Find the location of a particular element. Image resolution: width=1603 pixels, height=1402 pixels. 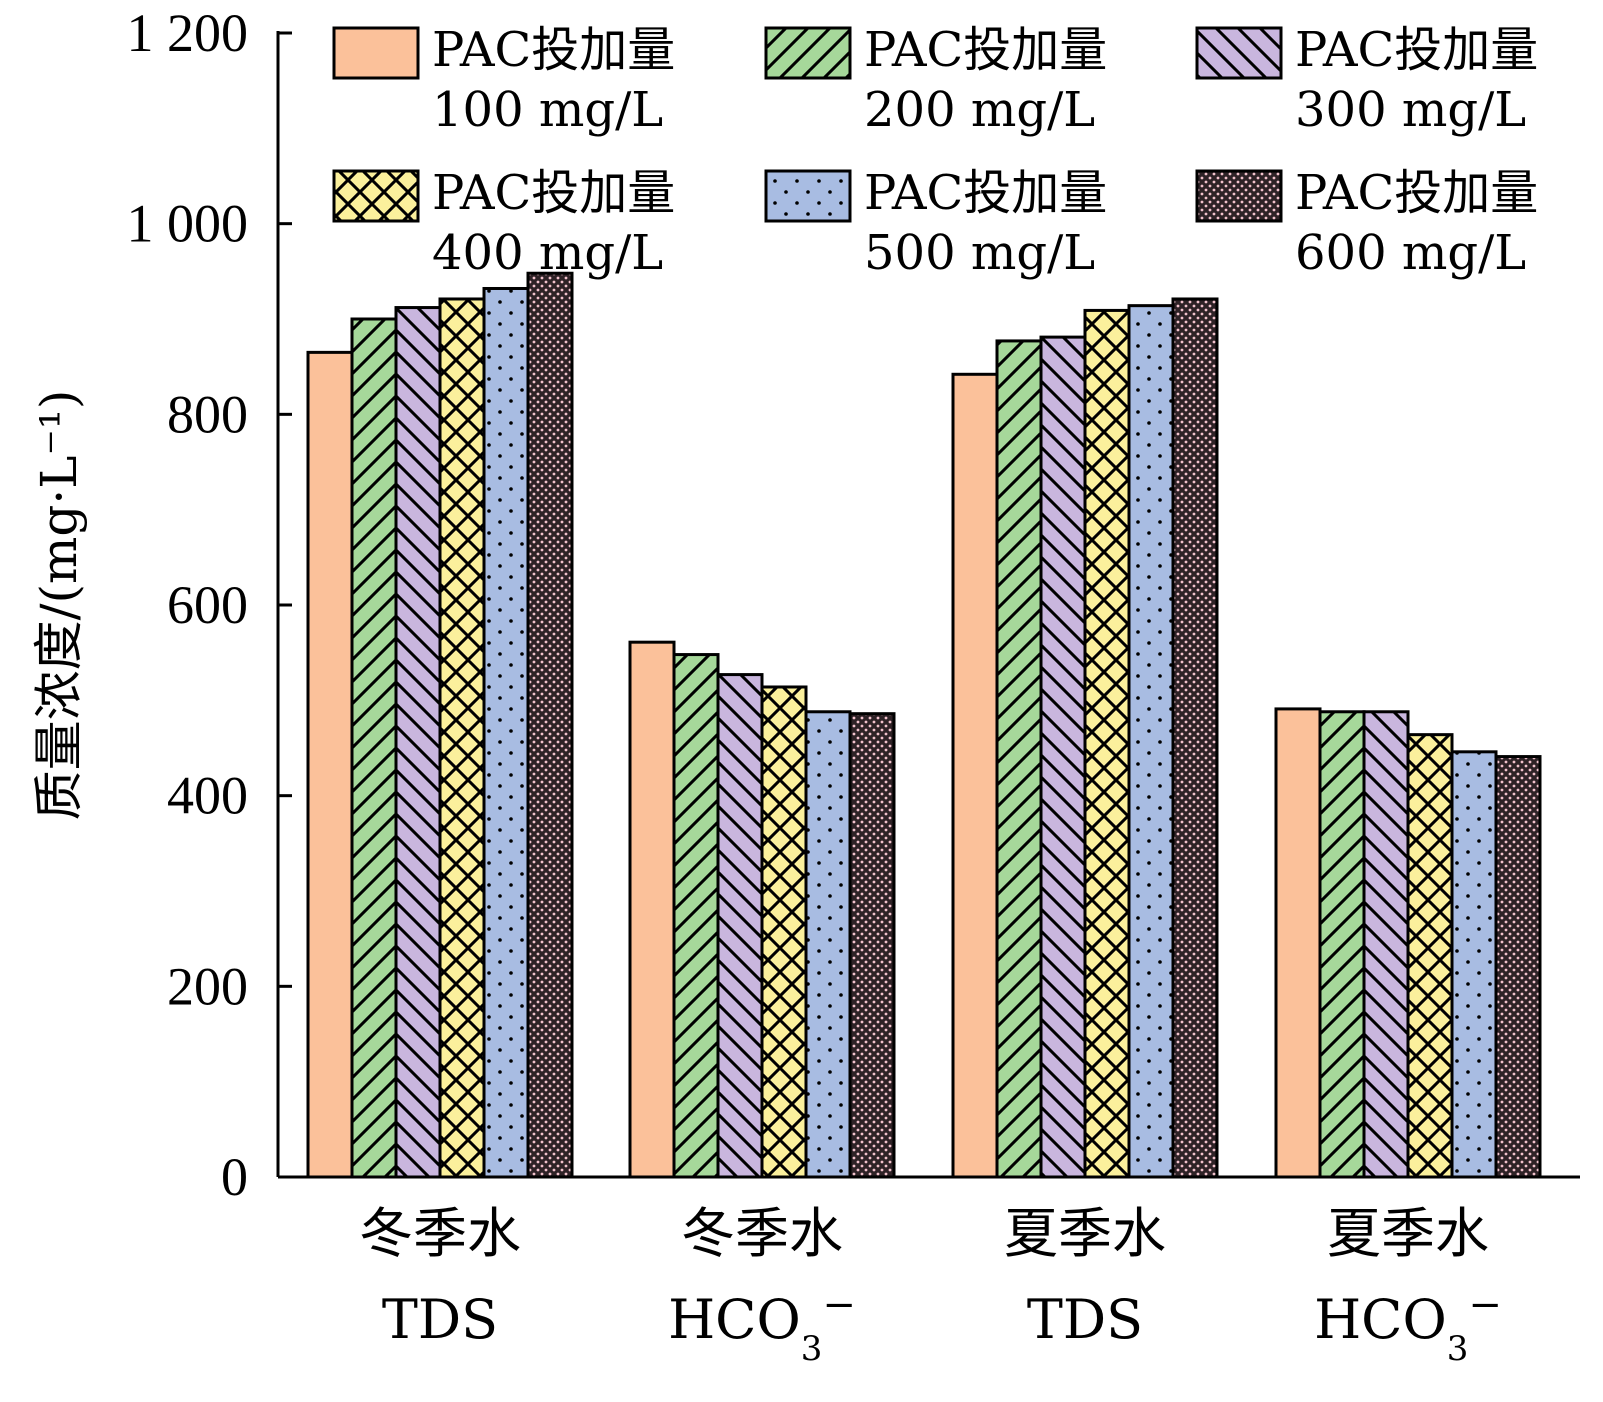

bar-series4-cat1 is located at coordinates (462, 738).